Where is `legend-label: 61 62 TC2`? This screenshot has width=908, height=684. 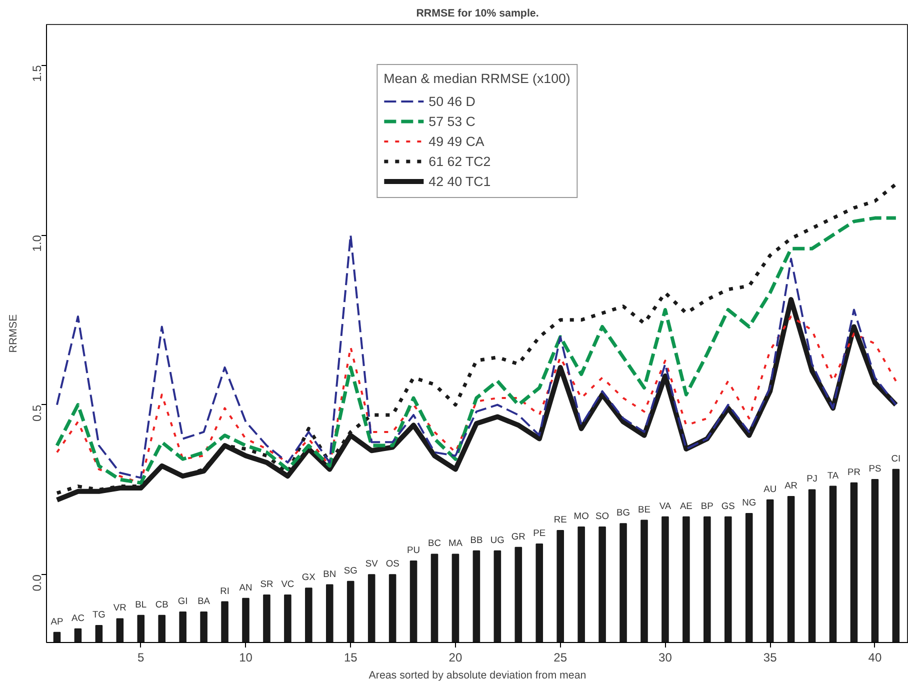 legend-label: 61 62 TC2 is located at coordinates (459, 161).